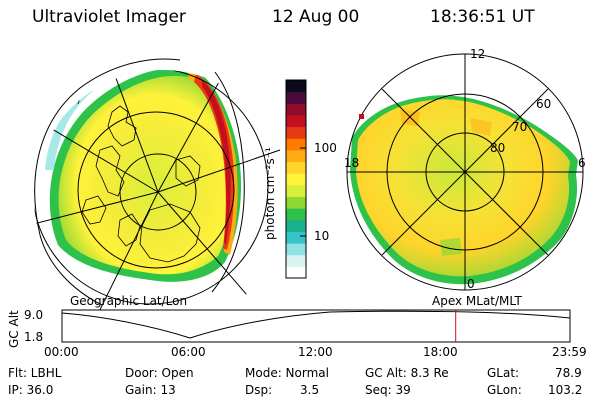 The image size is (600, 400). What do you see at coordinates (361, 116) in the screenshot?
I see `spacecraft-marker` at bounding box center [361, 116].